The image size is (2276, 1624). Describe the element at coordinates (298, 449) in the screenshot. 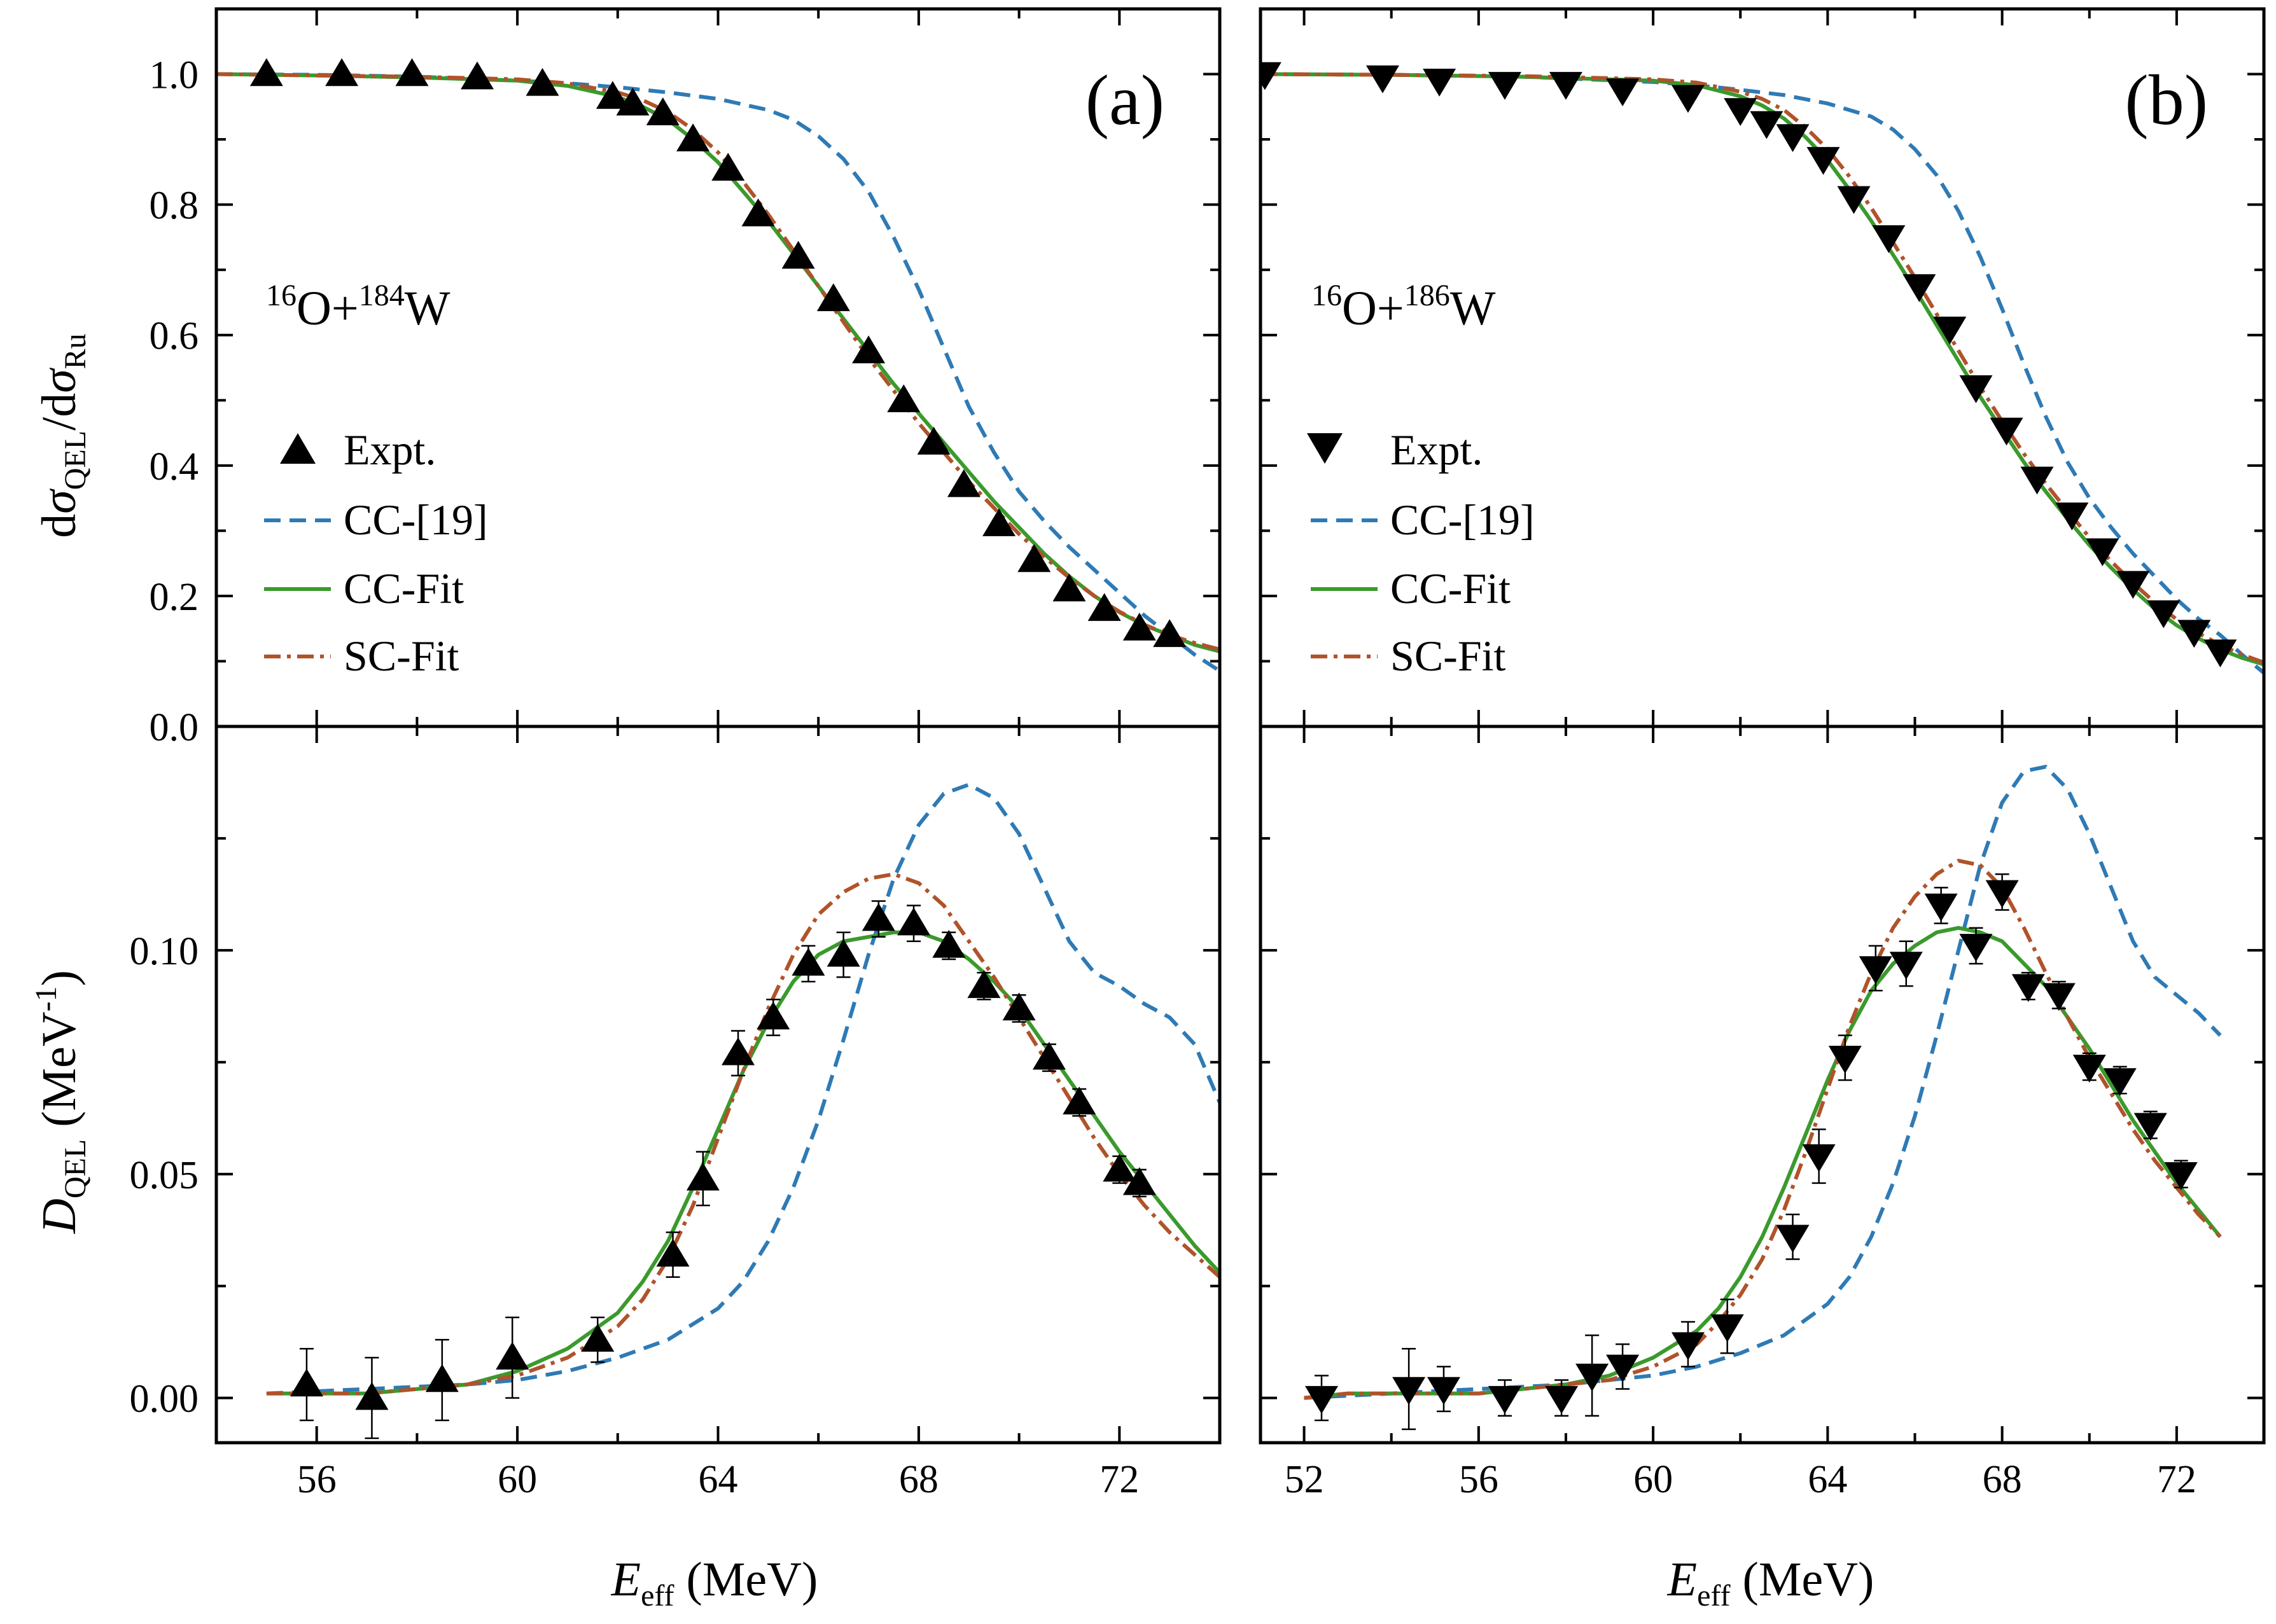

I see `legend-a-expt-marker` at that location.